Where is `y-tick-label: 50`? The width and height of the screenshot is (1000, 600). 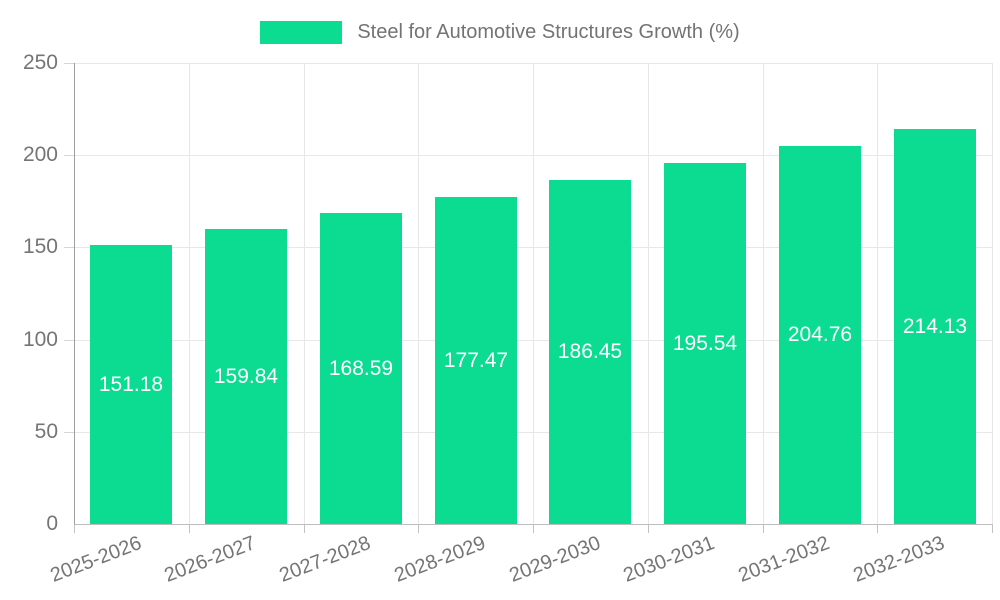
y-tick-label: 50 is located at coordinates (46, 431).